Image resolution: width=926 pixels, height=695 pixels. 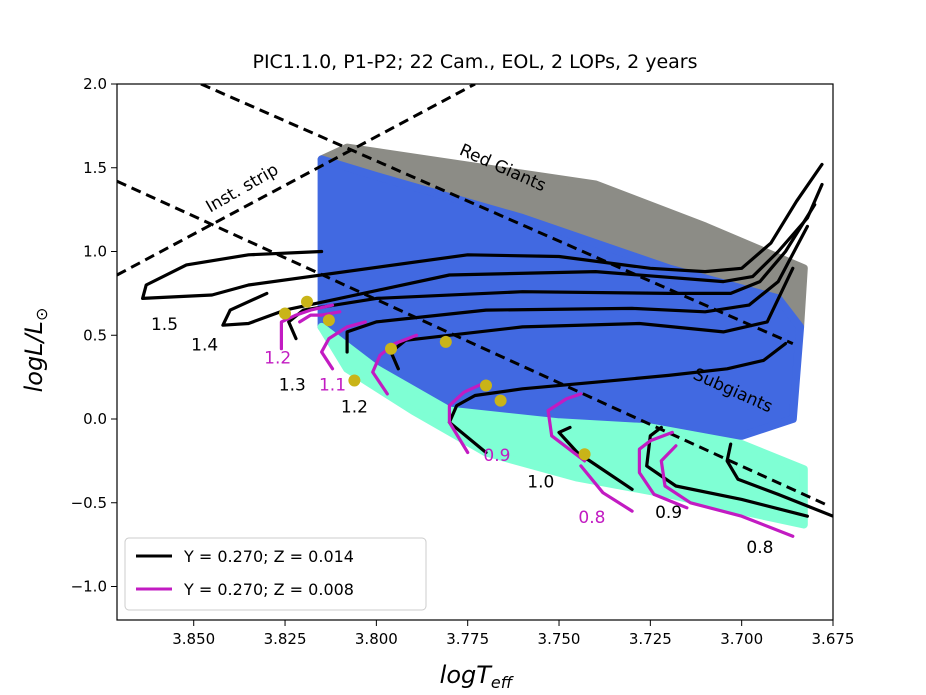 What do you see at coordinates (268, 556) in the screenshot?
I see `legend-label-solar: Y = 0.270; Z = 0.014` at bounding box center [268, 556].